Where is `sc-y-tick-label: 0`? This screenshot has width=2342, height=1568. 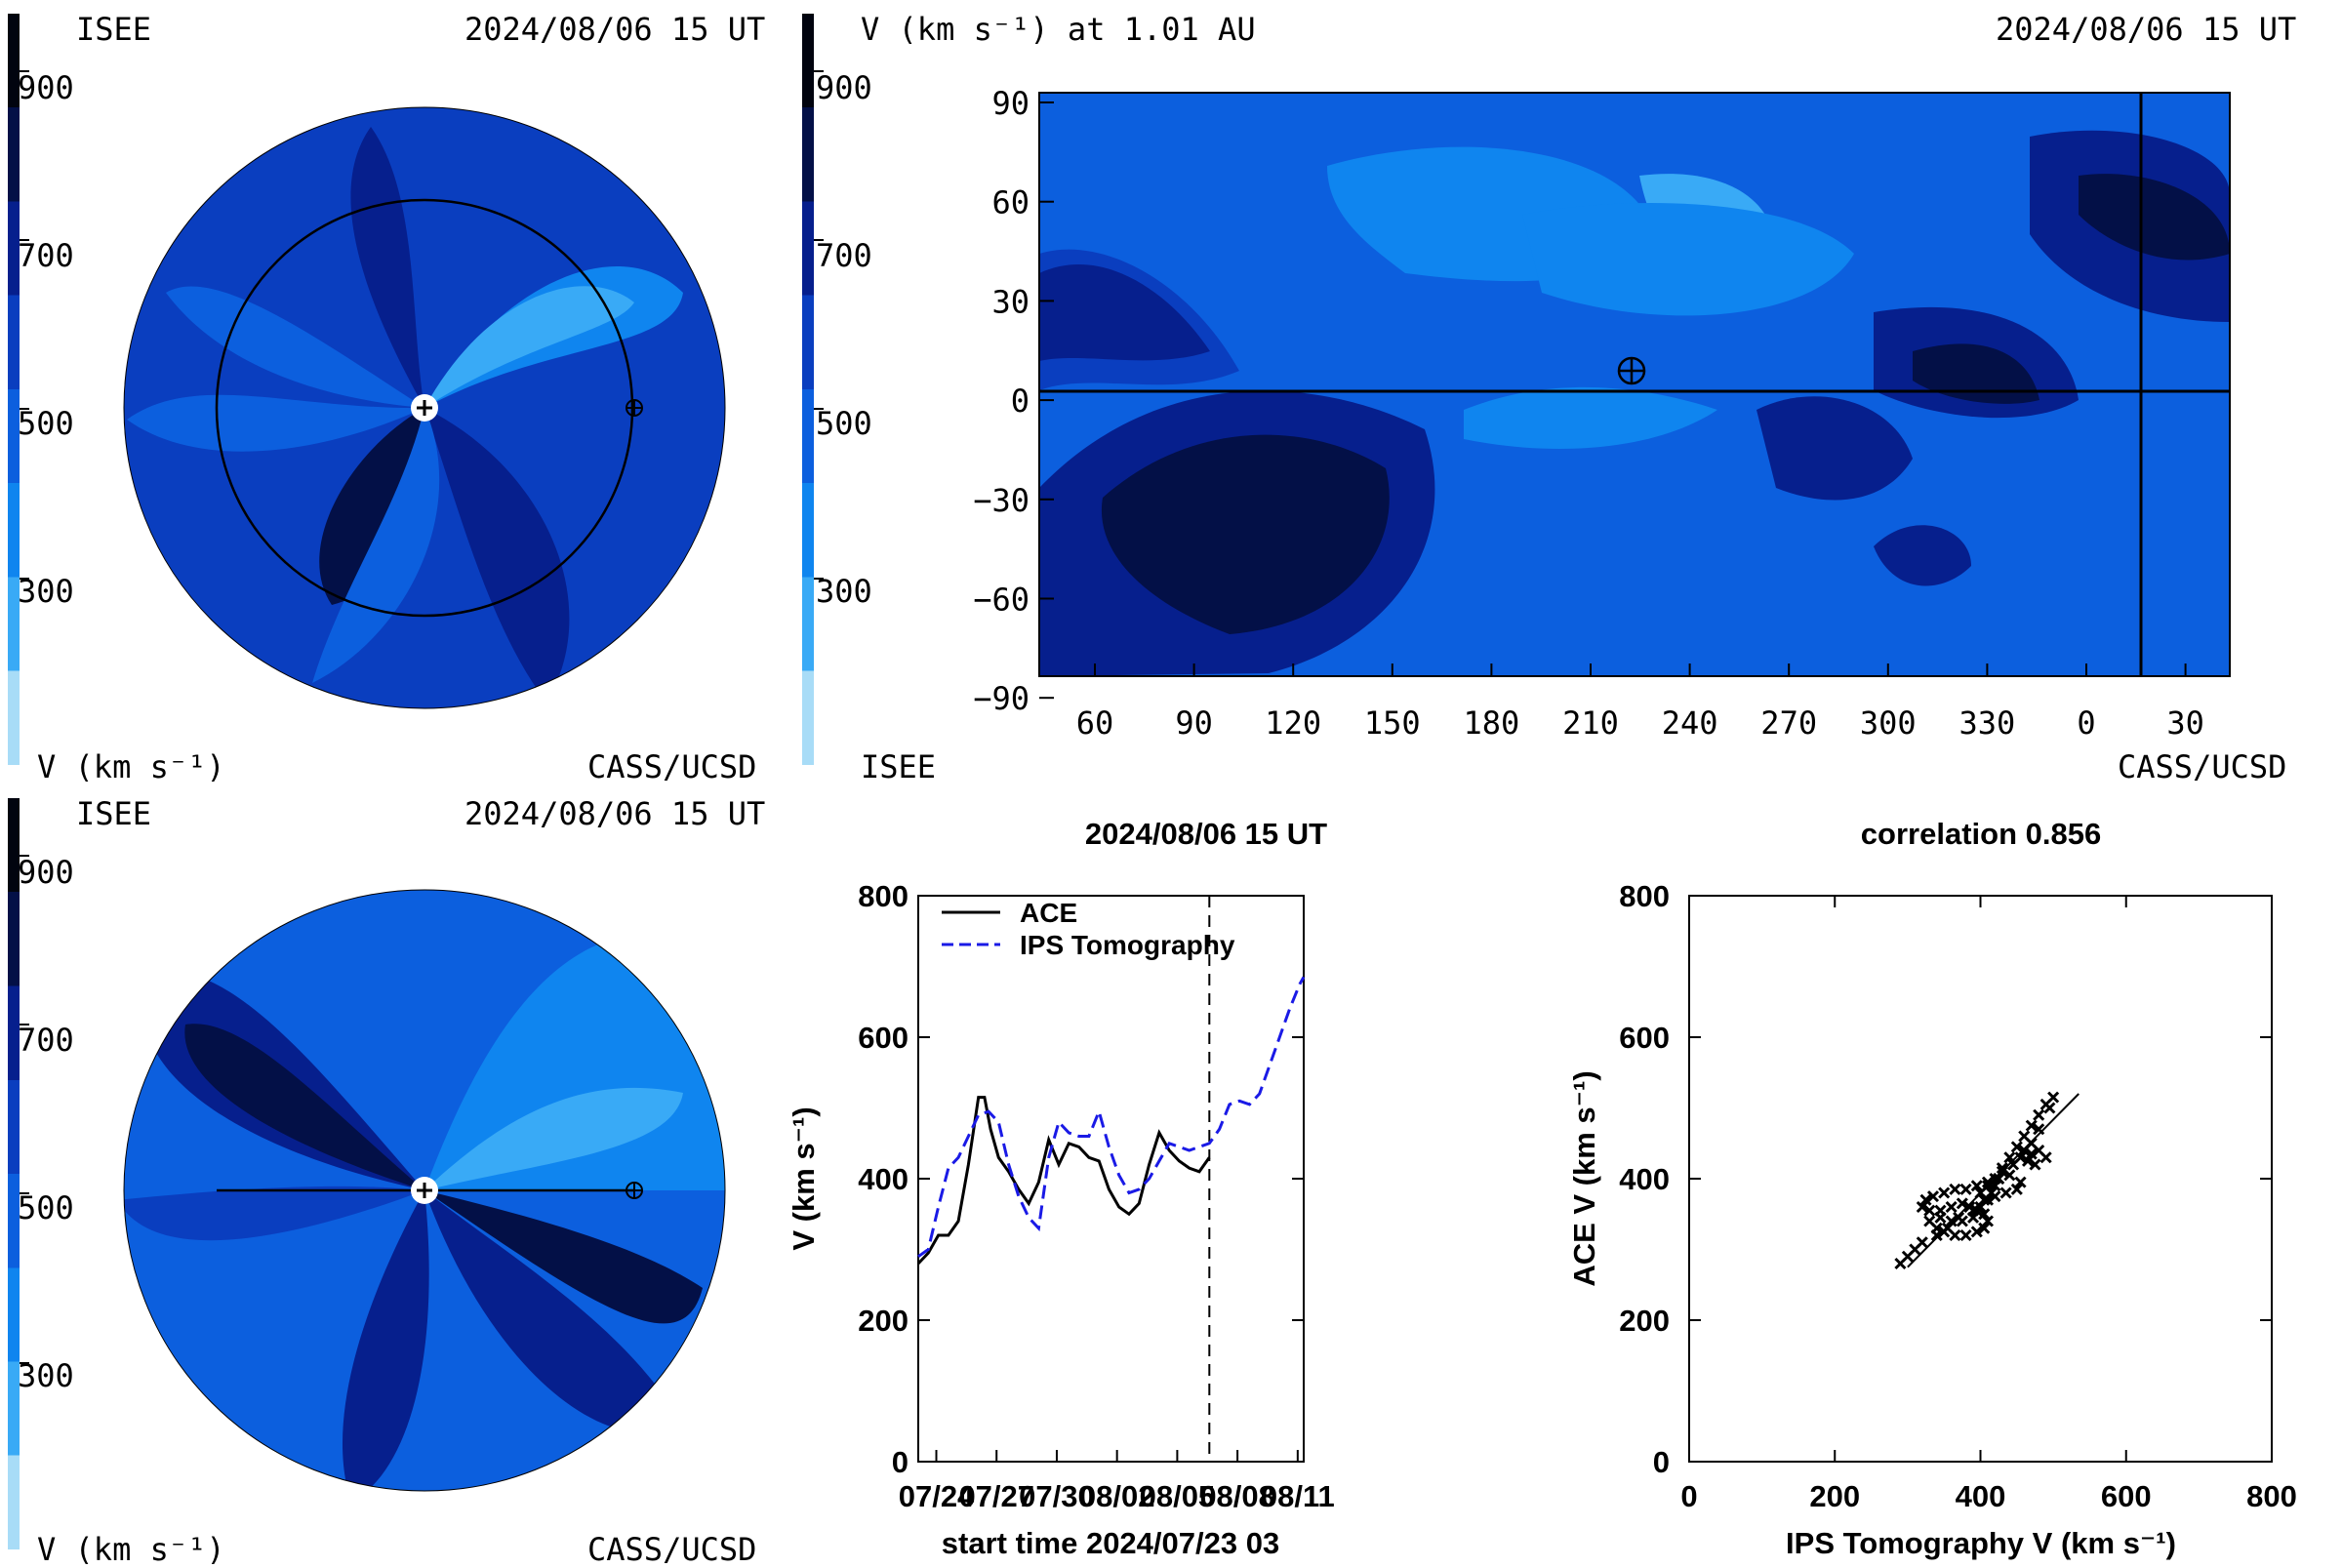 sc-y-tick-label: 0 is located at coordinates (1661, 1462).